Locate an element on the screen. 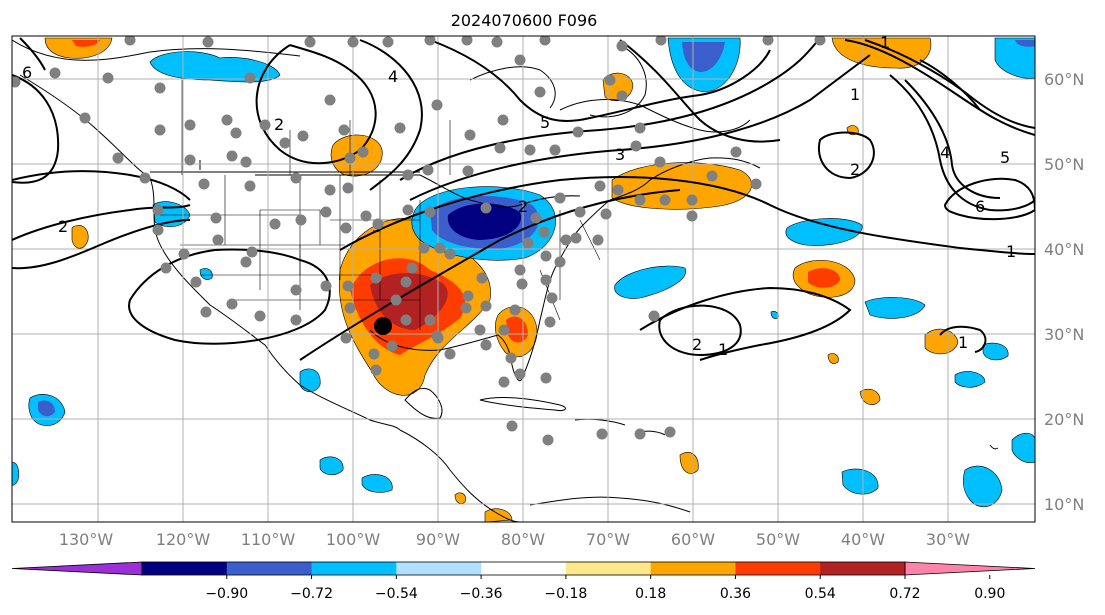  colorbar-extend-high is located at coordinates (970, 568).